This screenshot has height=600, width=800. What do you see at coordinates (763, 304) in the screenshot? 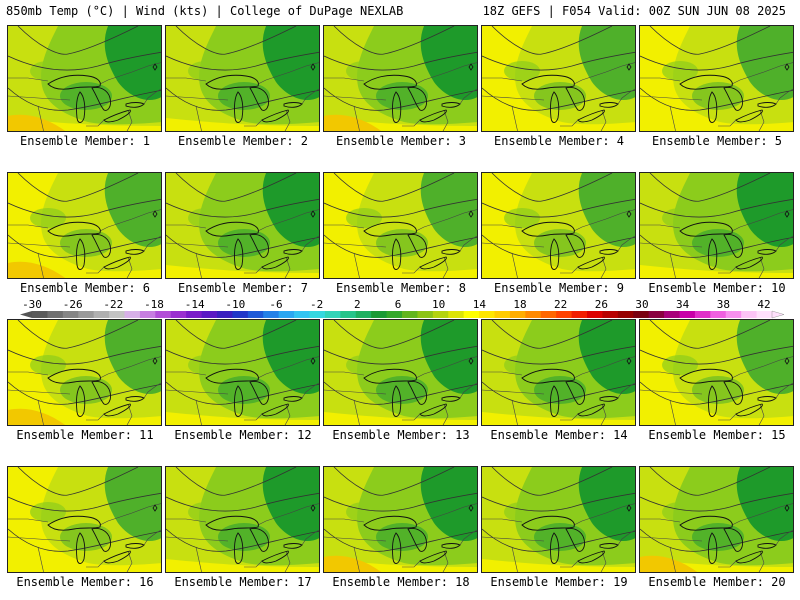
I see `colorbar-tick-label: 42` at bounding box center [763, 304].